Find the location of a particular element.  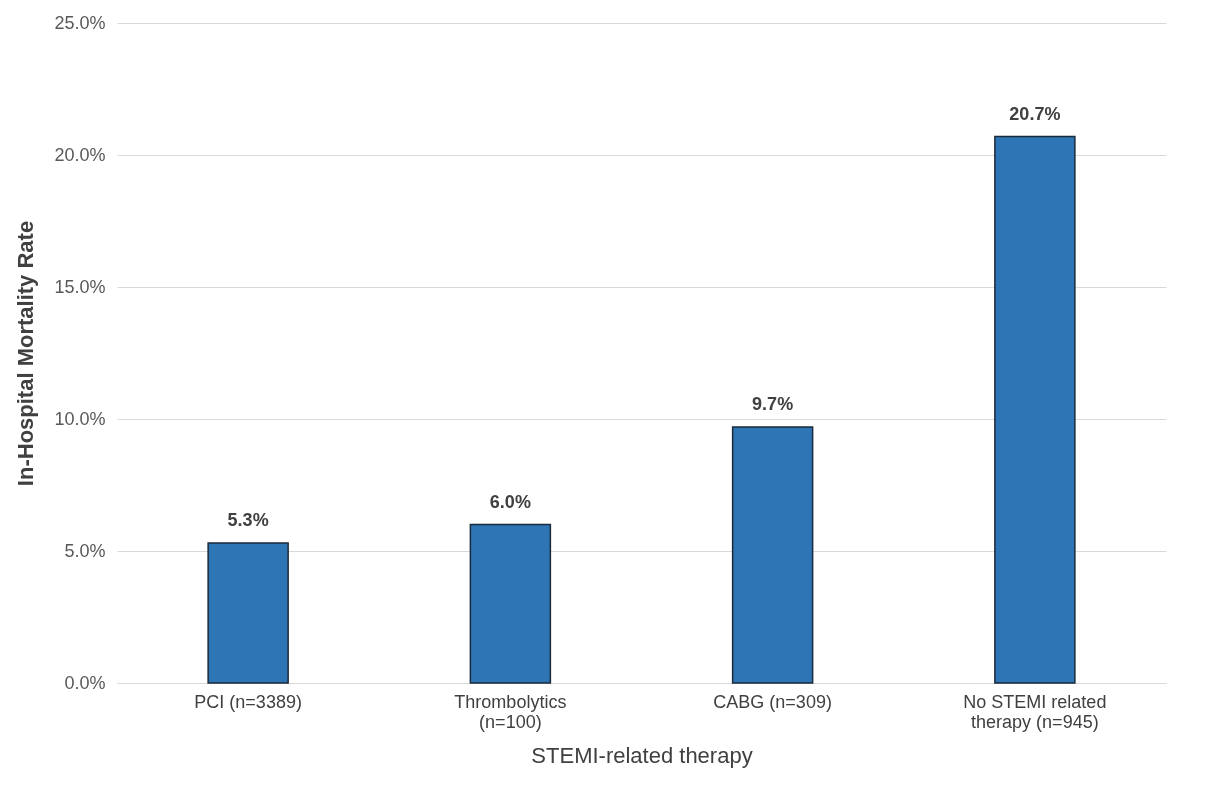

y-tick-label: 10.0% is located at coordinates (80, 418).